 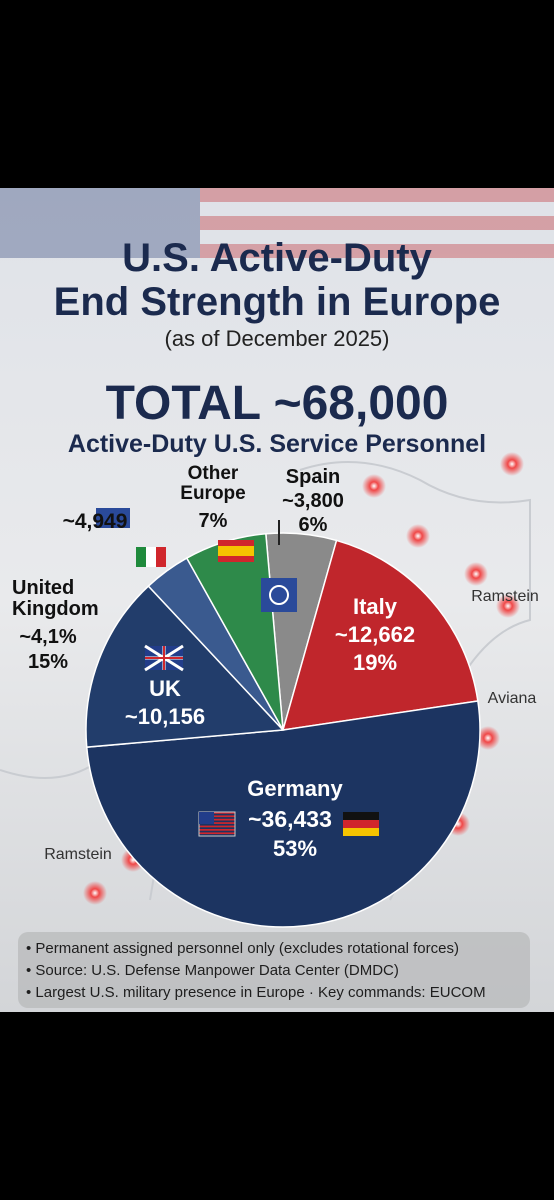 What do you see at coordinates (290, 819) in the screenshot?
I see `slice-count: ~36,433` at bounding box center [290, 819].